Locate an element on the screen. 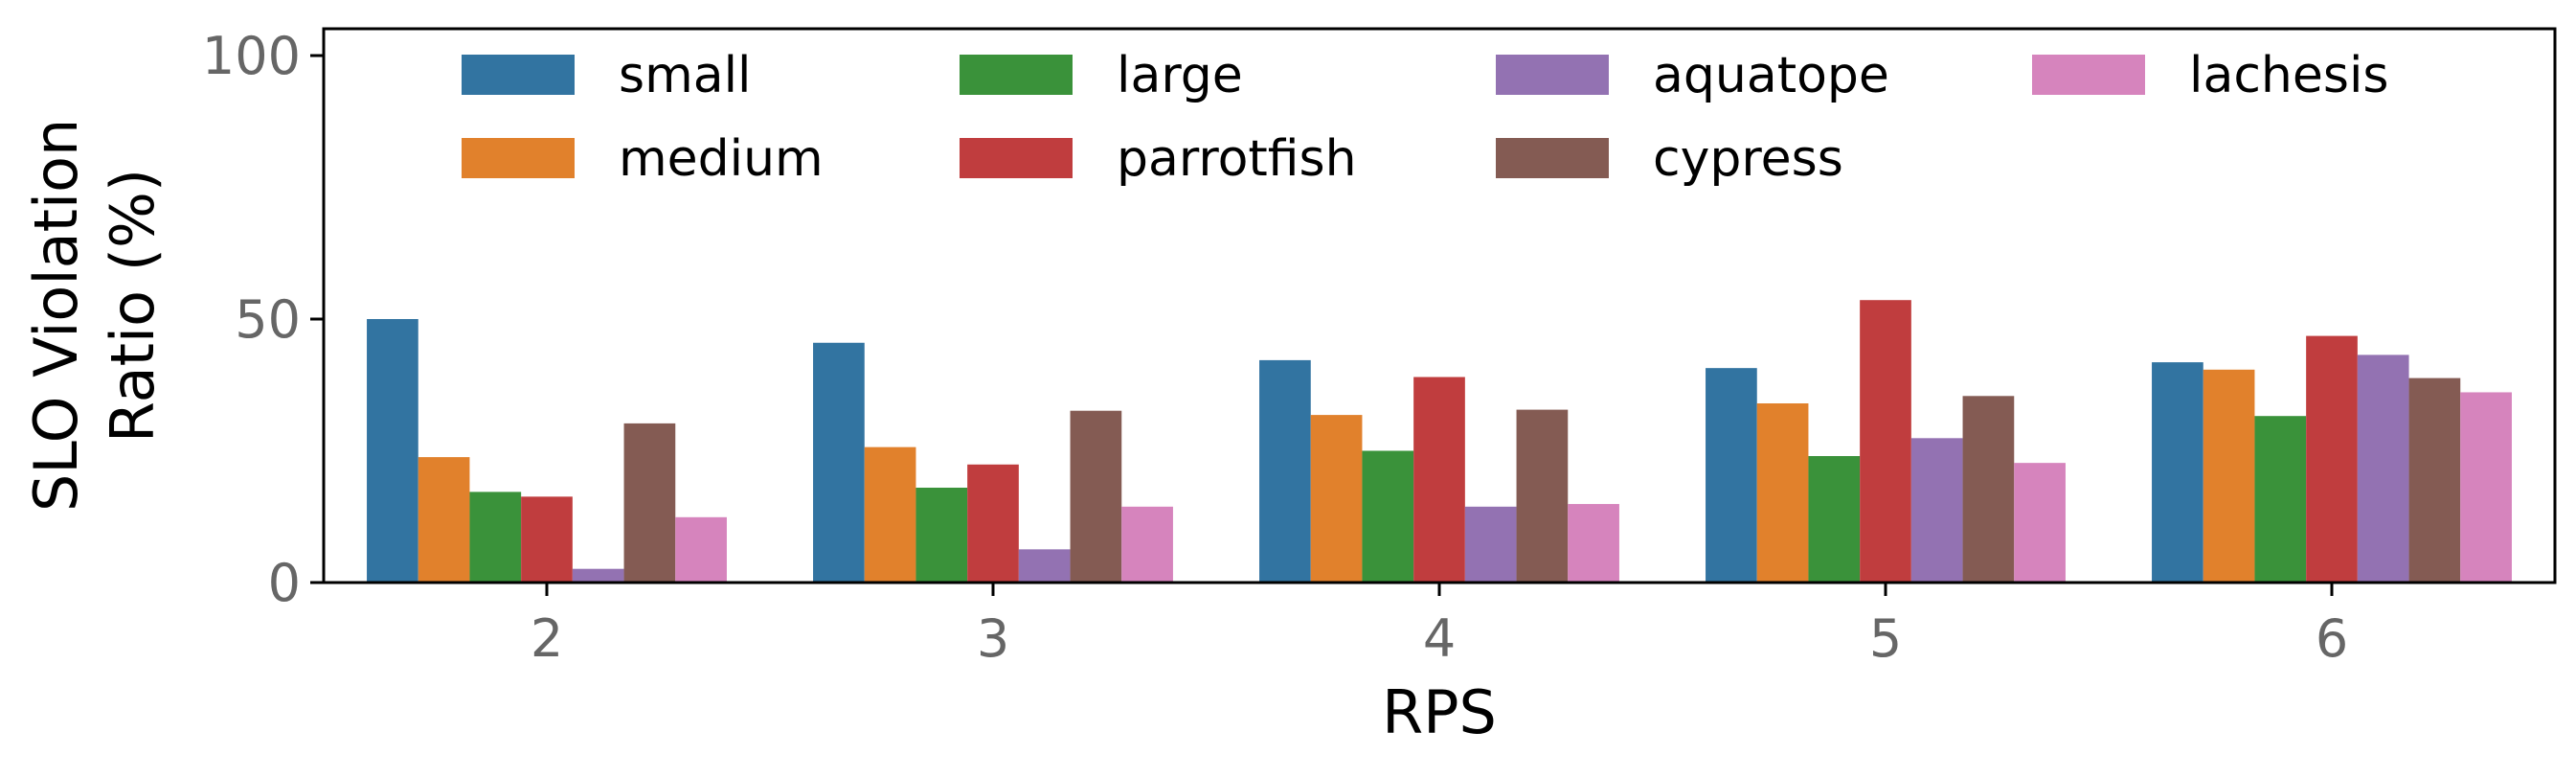 The width and height of the screenshot is (2576, 778). legend-swatch-small is located at coordinates (518, 75).